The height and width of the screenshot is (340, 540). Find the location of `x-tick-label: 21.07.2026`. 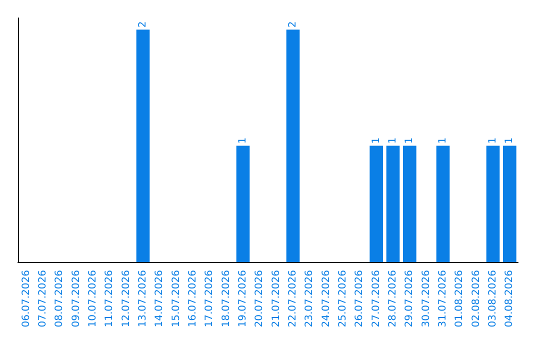

x-tick-label: 21.07.2026 is located at coordinates (276, 299).